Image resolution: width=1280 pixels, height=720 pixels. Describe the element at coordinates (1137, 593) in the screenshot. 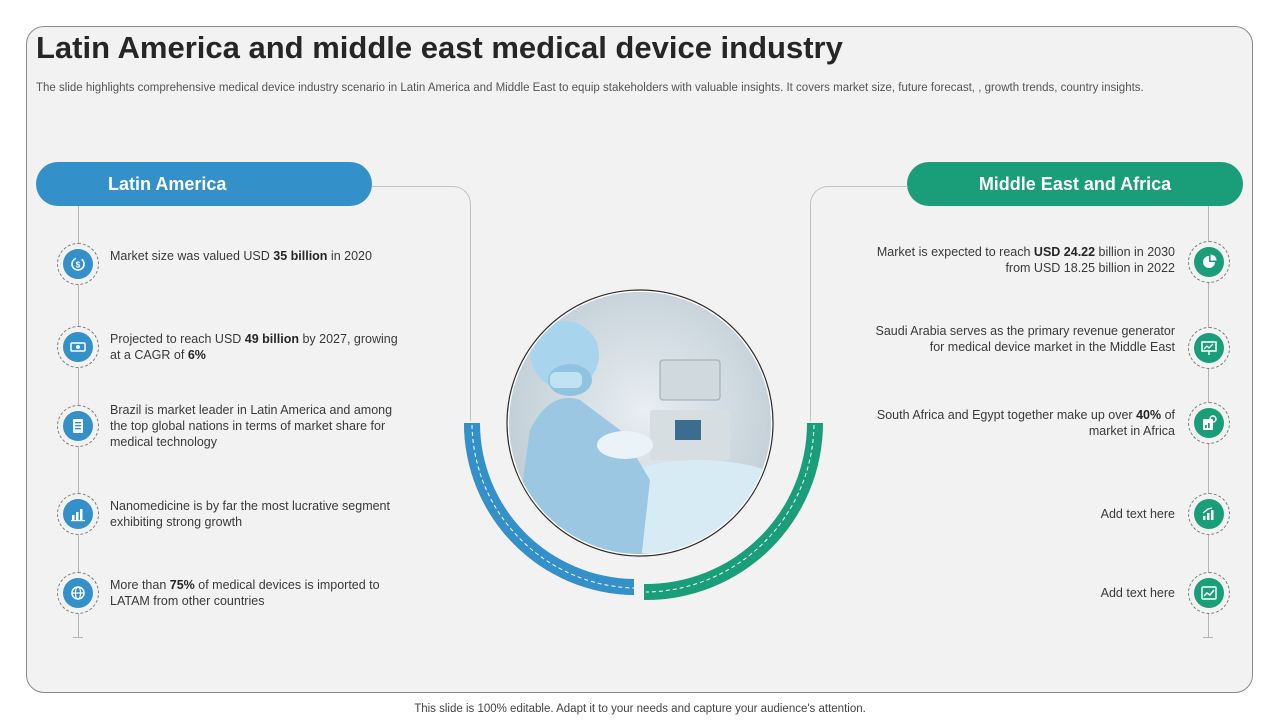

I see `mea-item-5-text: Add text here` at that location.